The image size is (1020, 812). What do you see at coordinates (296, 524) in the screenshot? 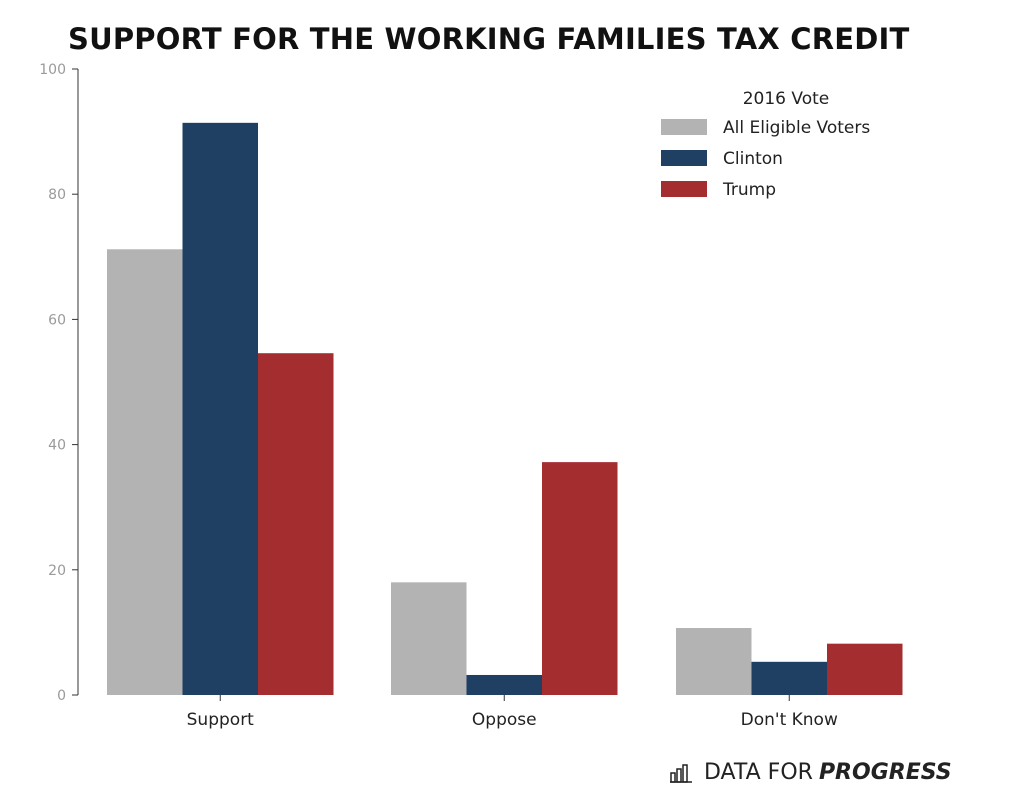
I see `bar-support-trump` at bounding box center [296, 524].